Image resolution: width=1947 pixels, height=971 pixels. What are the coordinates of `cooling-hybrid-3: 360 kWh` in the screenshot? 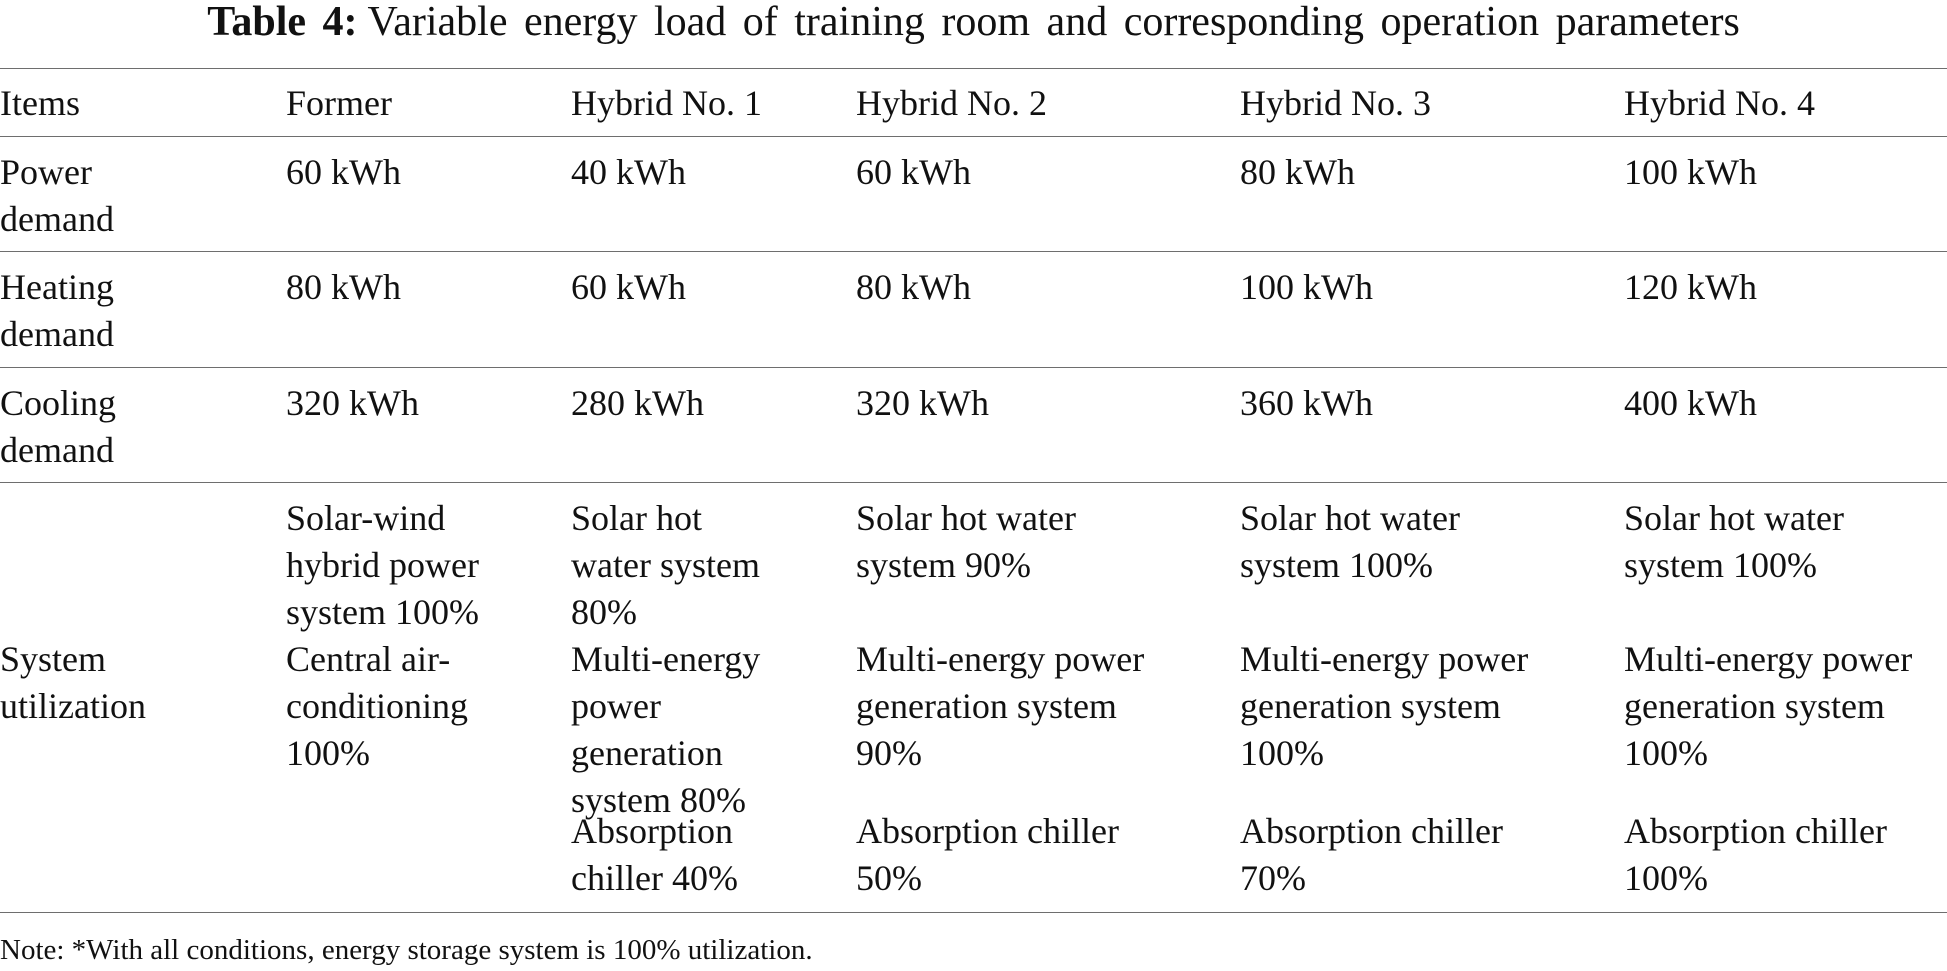 It's located at (1306, 403).